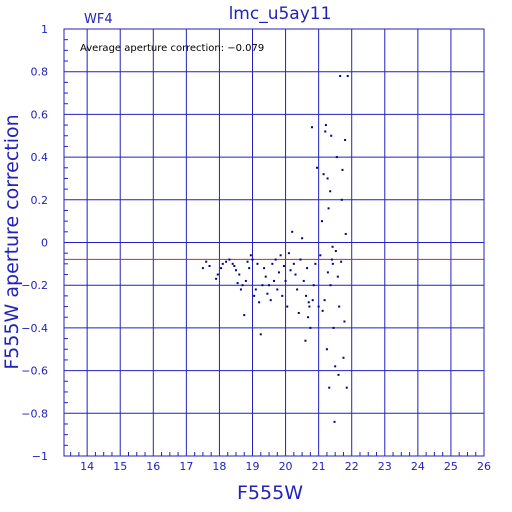 This screenshot has height=512, width=512. Describe the element at coordinates (40, 157) in the screenshot. I see `y-tick-label: 0.4` at that location.